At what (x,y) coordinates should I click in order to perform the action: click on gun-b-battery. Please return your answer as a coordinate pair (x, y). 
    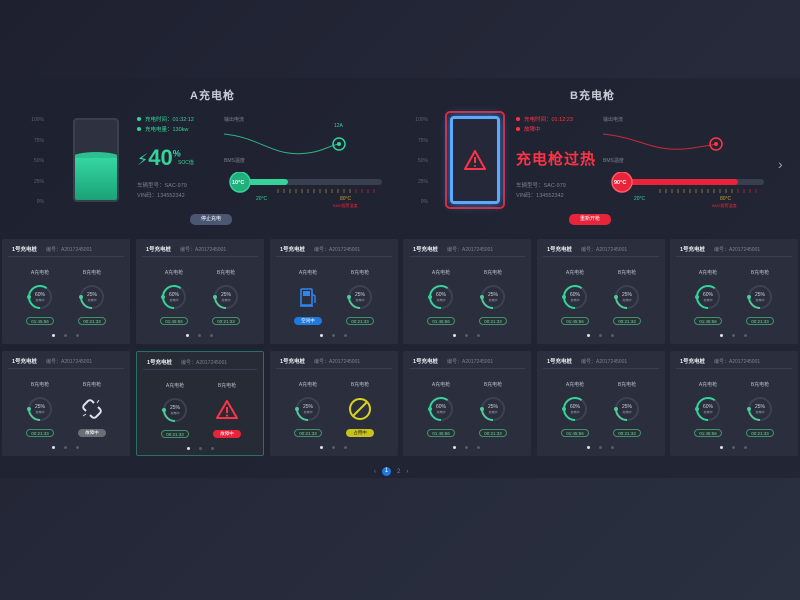
    Looking at the image, I should click on (475, 160).